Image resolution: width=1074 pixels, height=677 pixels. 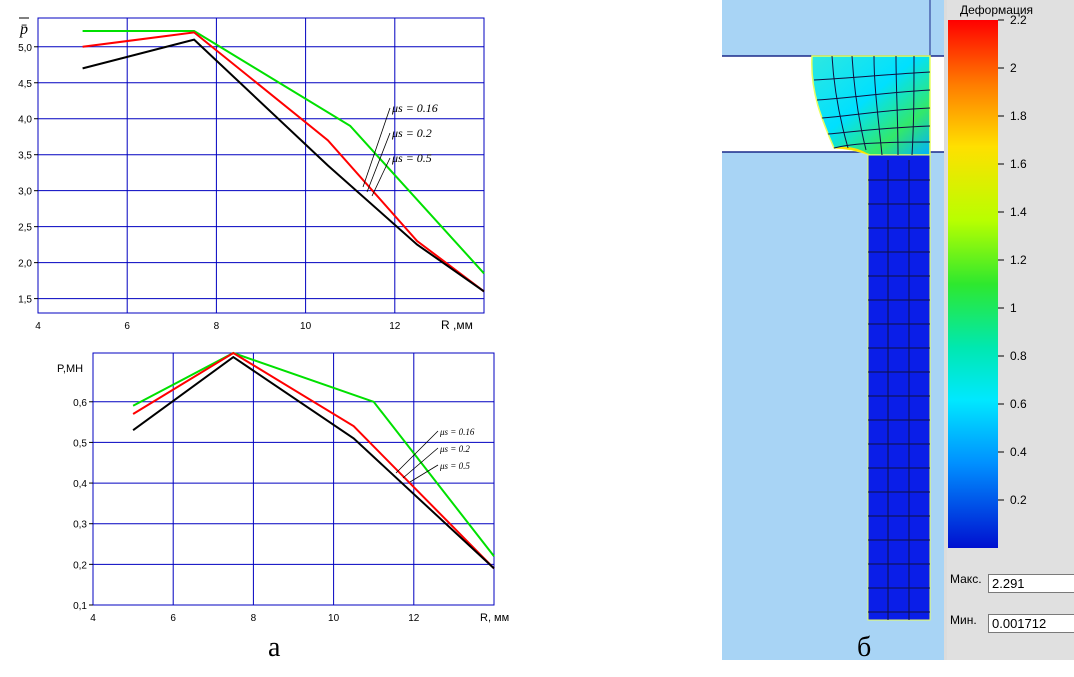 What do you see at coordinates (80, 606) in the screenshot?
I see `y-tick-label: 0,1` at bounding box center [80, 606].